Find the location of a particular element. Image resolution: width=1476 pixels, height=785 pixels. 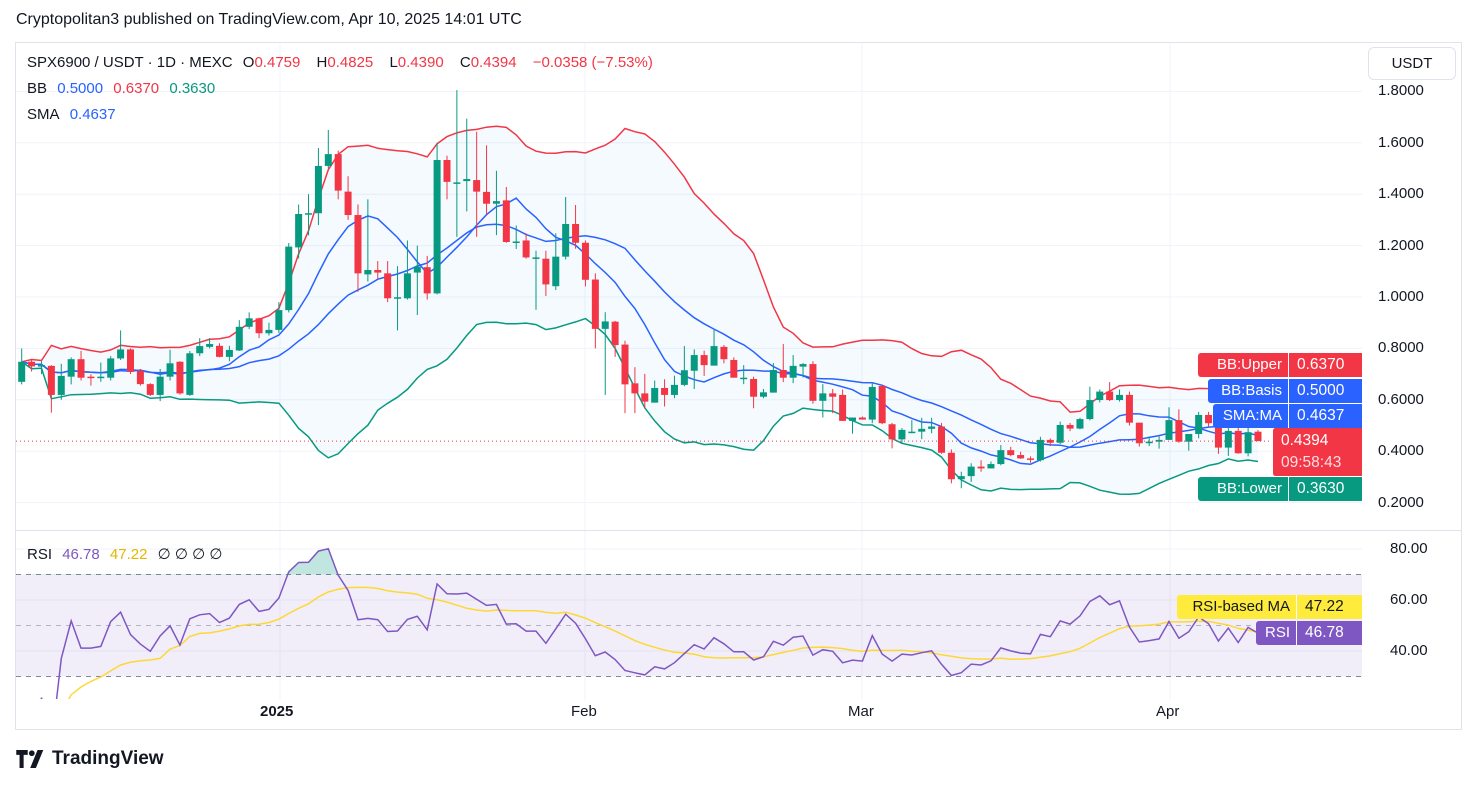

rsi-price: 46.78 is located at coordinates (1329, 633).